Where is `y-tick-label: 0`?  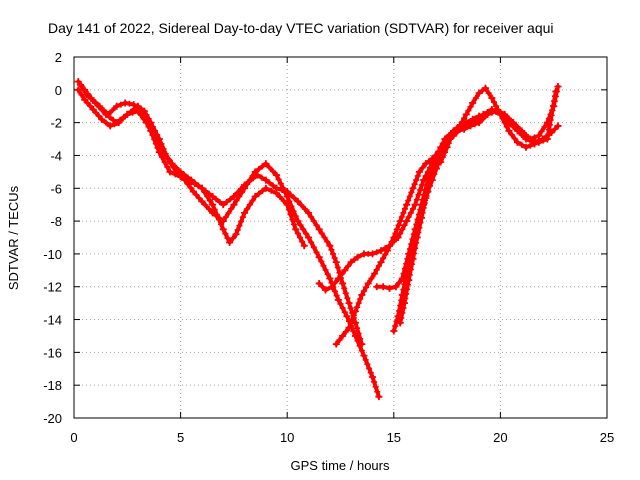 y-tick-label: 0 is located at coordinates (58, 90).